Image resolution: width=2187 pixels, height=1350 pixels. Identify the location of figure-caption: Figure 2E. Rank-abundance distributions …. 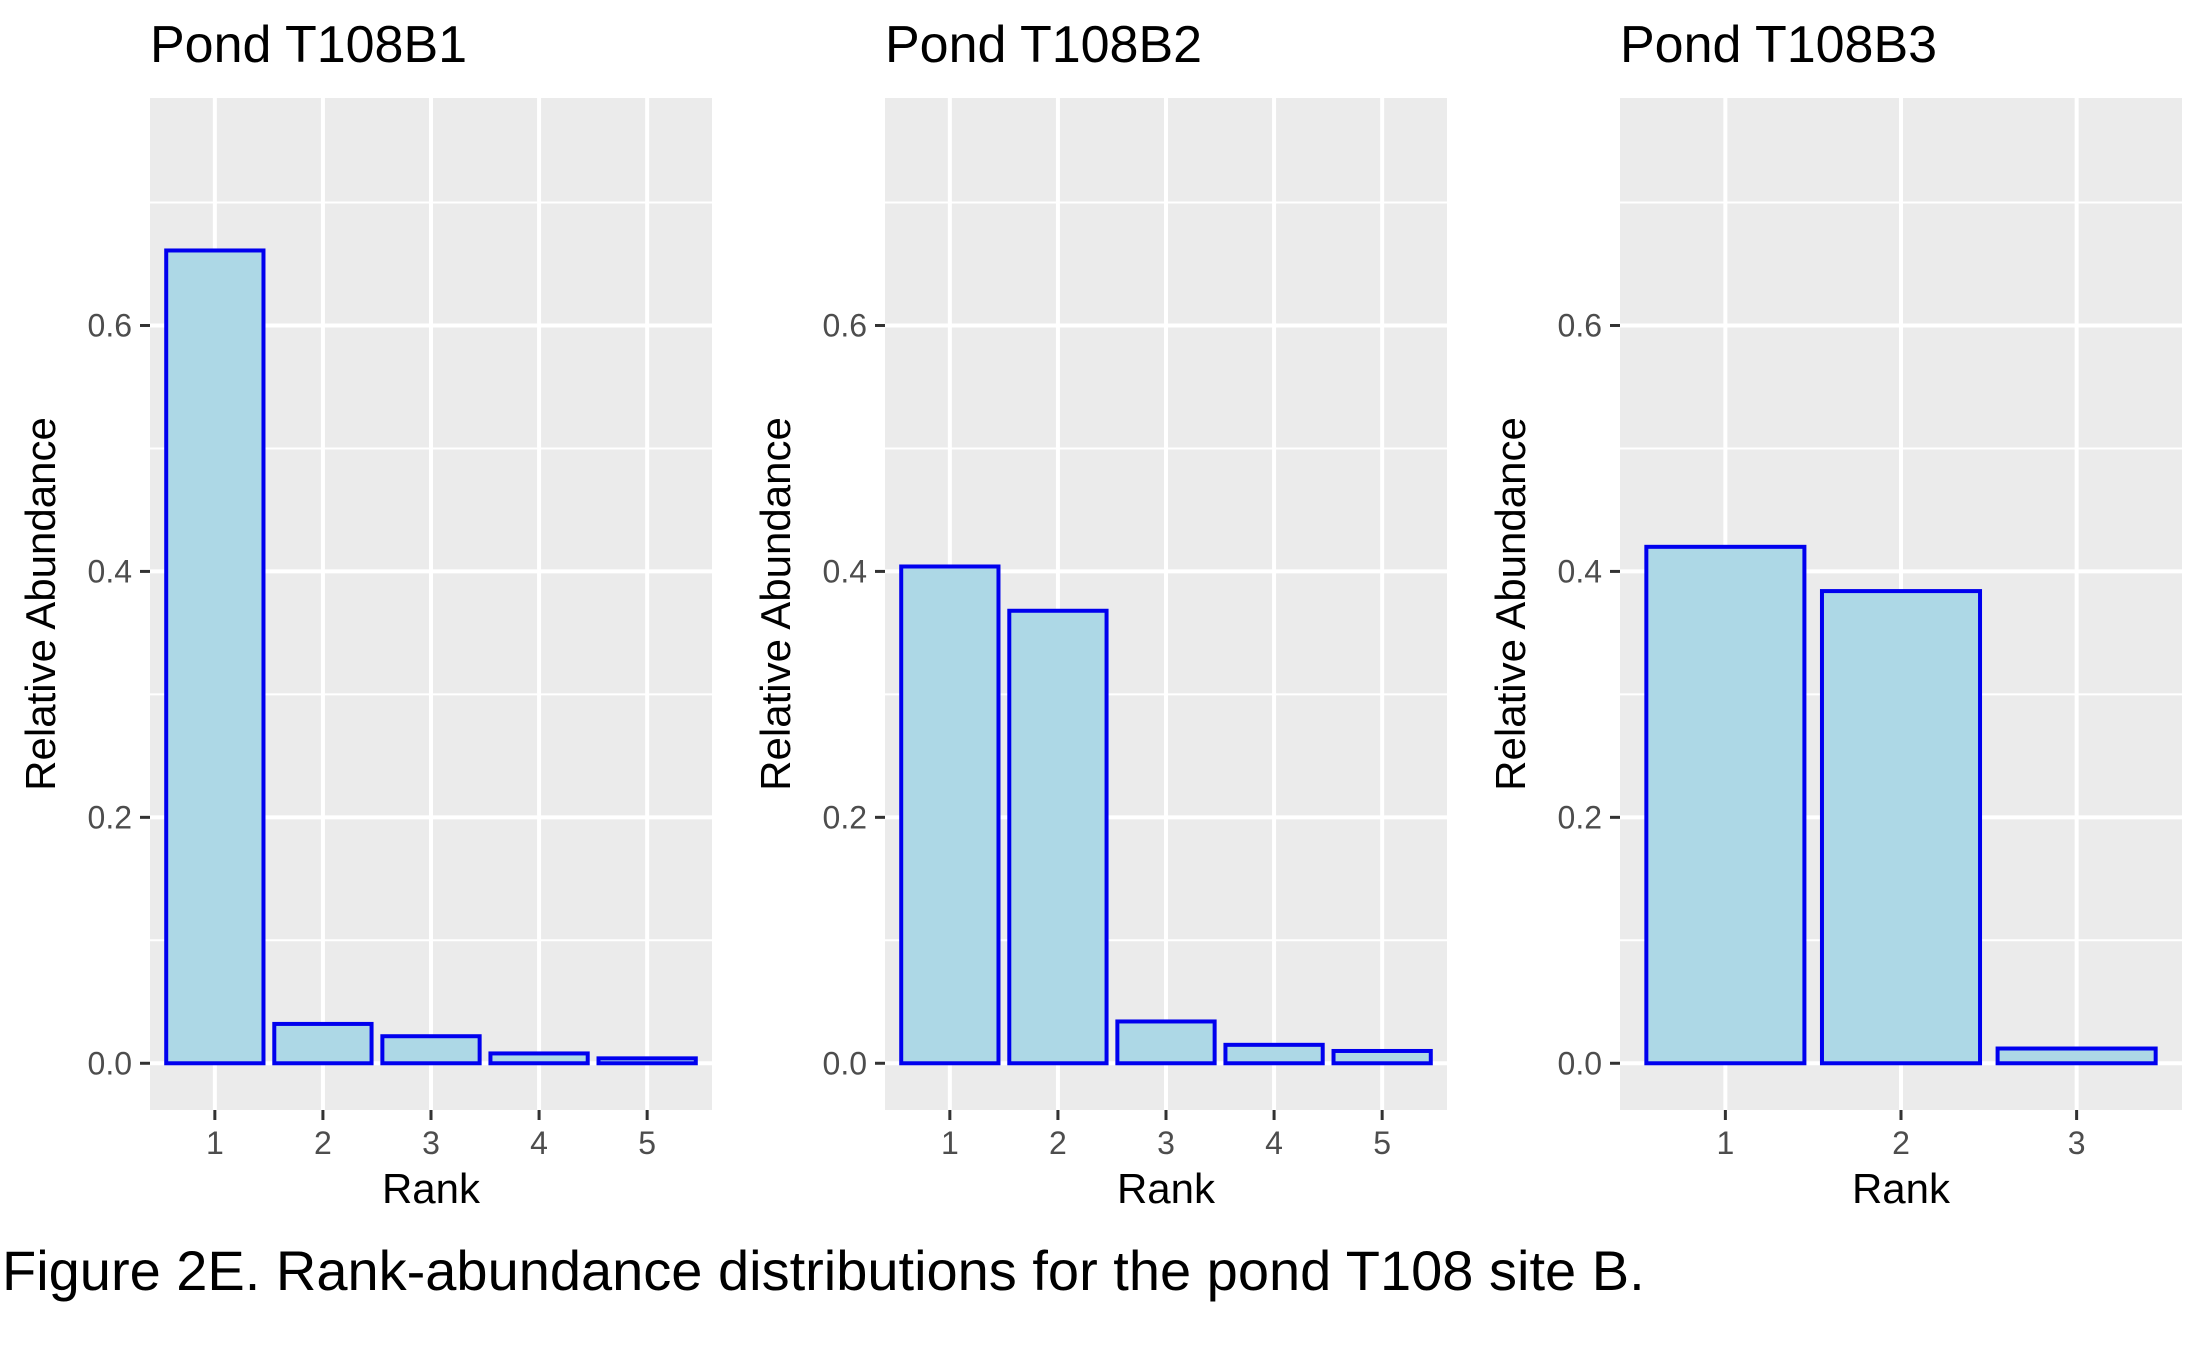
(823, 1270).